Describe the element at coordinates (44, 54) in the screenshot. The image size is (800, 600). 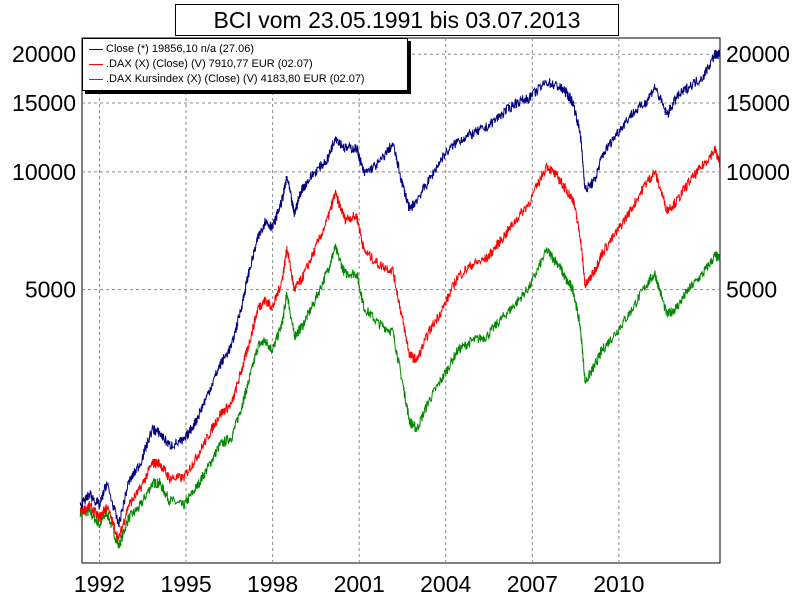
I see `y-tick-label-left: 20000` at that location.